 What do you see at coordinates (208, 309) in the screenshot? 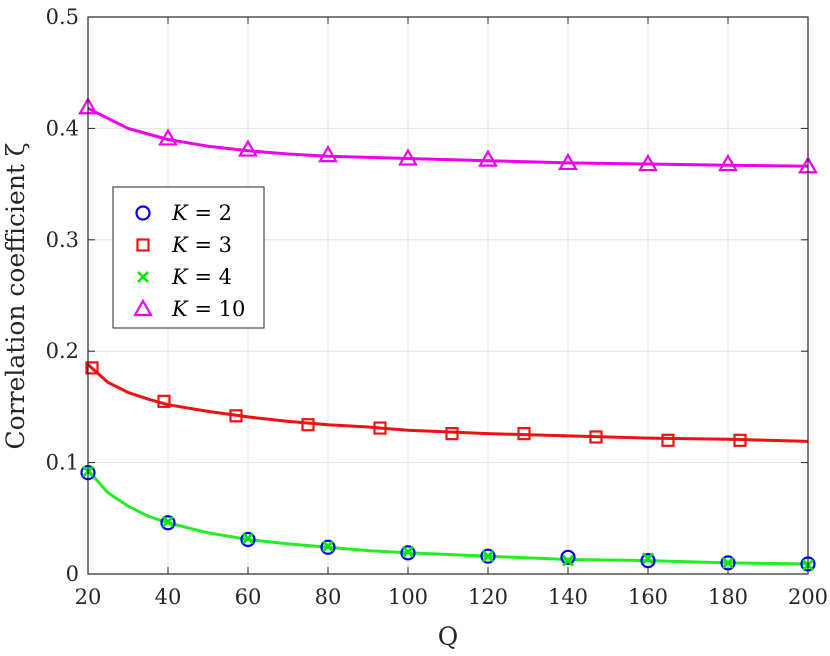
I see `legend-label: K = 10` at bounding box center [208, 309].